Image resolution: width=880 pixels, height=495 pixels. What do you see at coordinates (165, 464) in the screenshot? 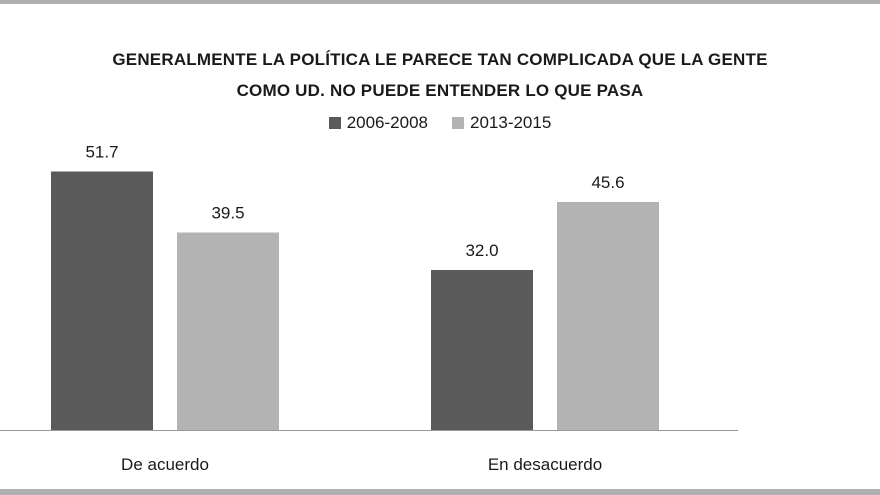
I see `x-tick-label-1: De acuerdo` at bounding box center [165, 464].